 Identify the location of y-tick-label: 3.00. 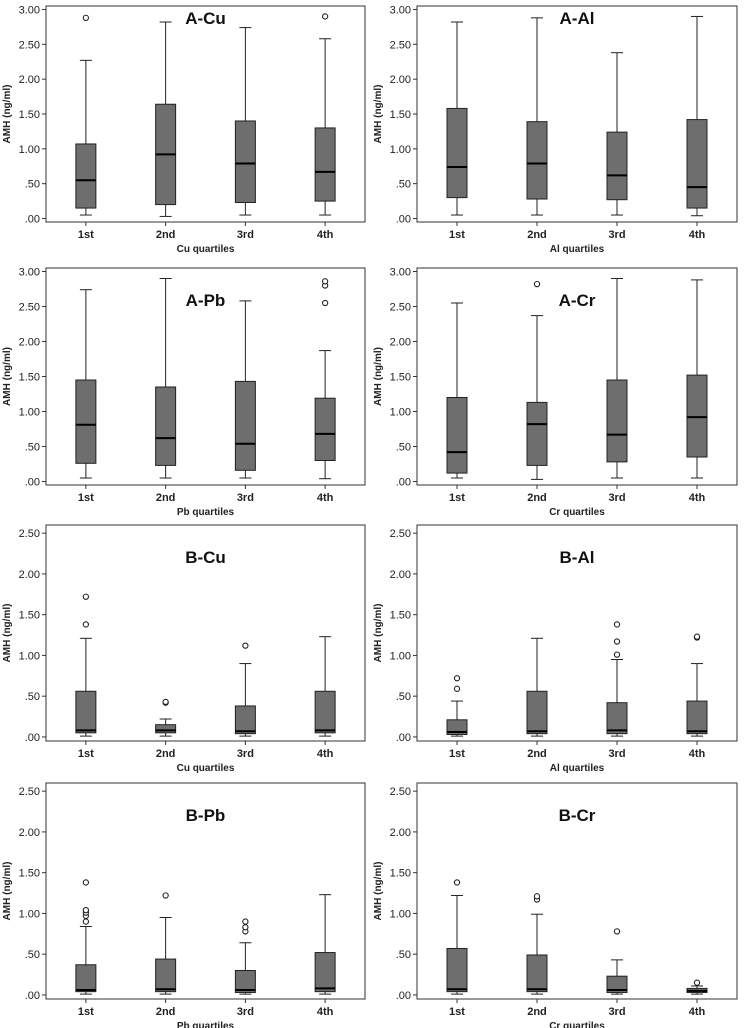
(29, 10).